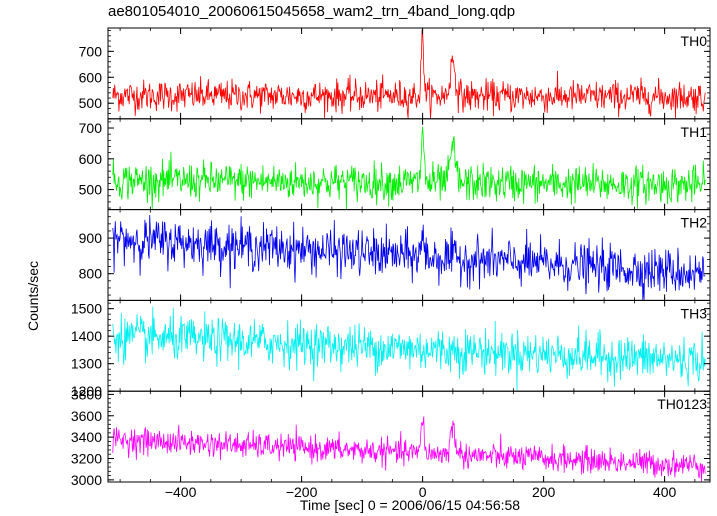  What do you see at coordinates (409, 257) in the screenshot?
I see `lightcurve-th2` at bounding box center [409, 257].